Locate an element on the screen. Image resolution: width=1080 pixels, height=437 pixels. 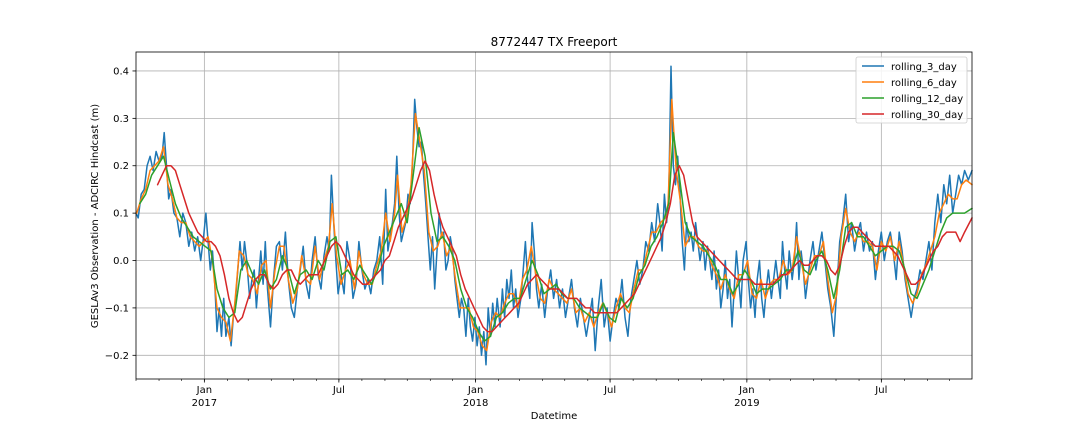
legend-label-rolling-12-day: rolling_12_day is located at coordinates (927, 99).